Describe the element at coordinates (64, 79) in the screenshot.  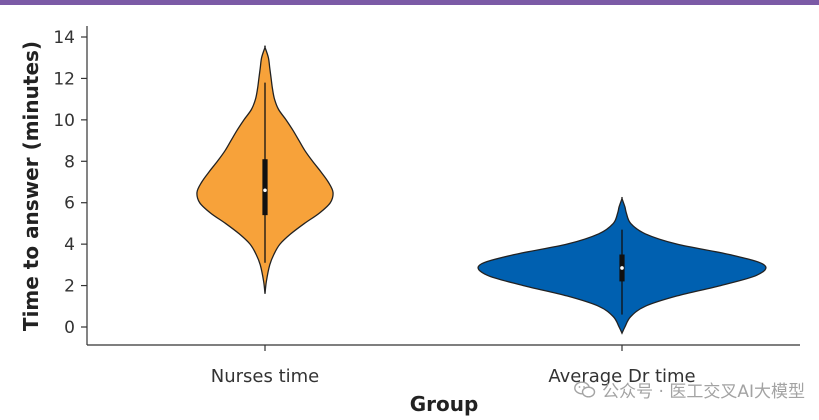
I see `y-tick-label: 12` at that location.